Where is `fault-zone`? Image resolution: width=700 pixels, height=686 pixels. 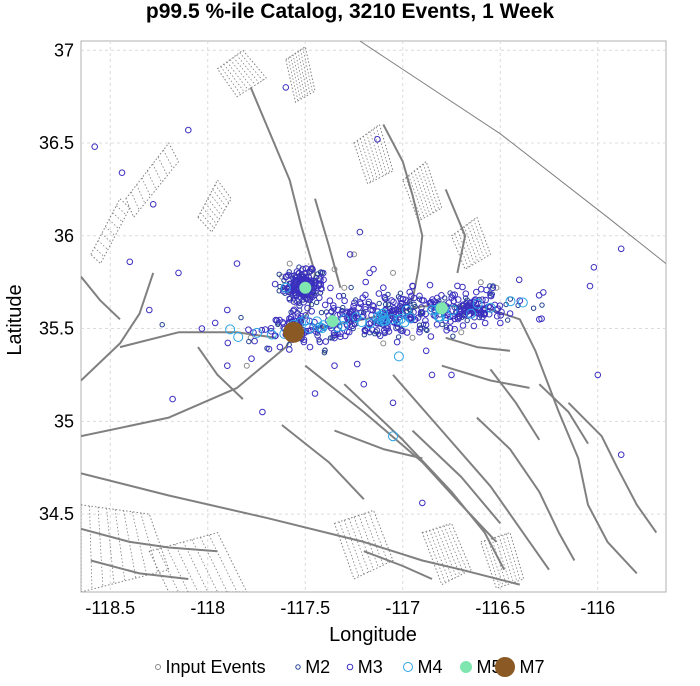
fault-zone is located at coordinates (110, 231).